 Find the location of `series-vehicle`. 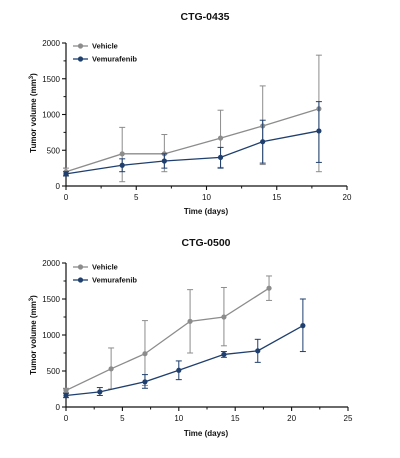

series-vehicle is located at coordinates (168, 334).